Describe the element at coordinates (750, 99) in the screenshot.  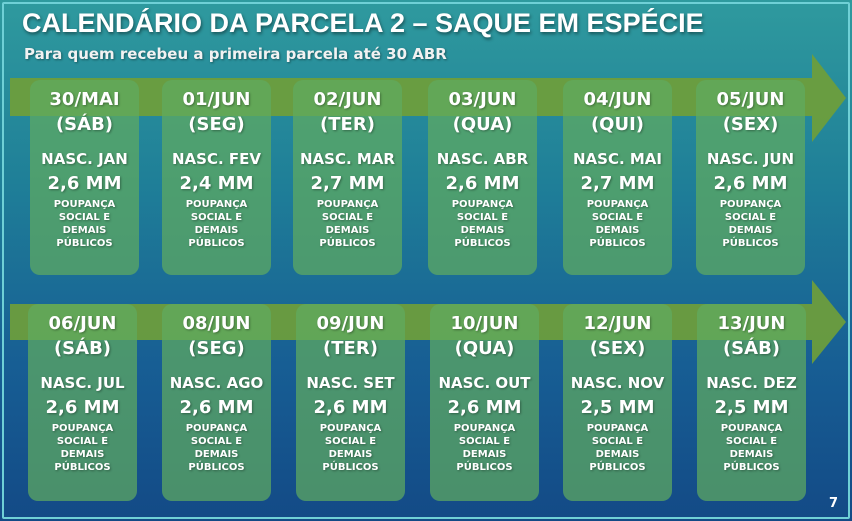
I see `card-date: 05/JUN` at that location.